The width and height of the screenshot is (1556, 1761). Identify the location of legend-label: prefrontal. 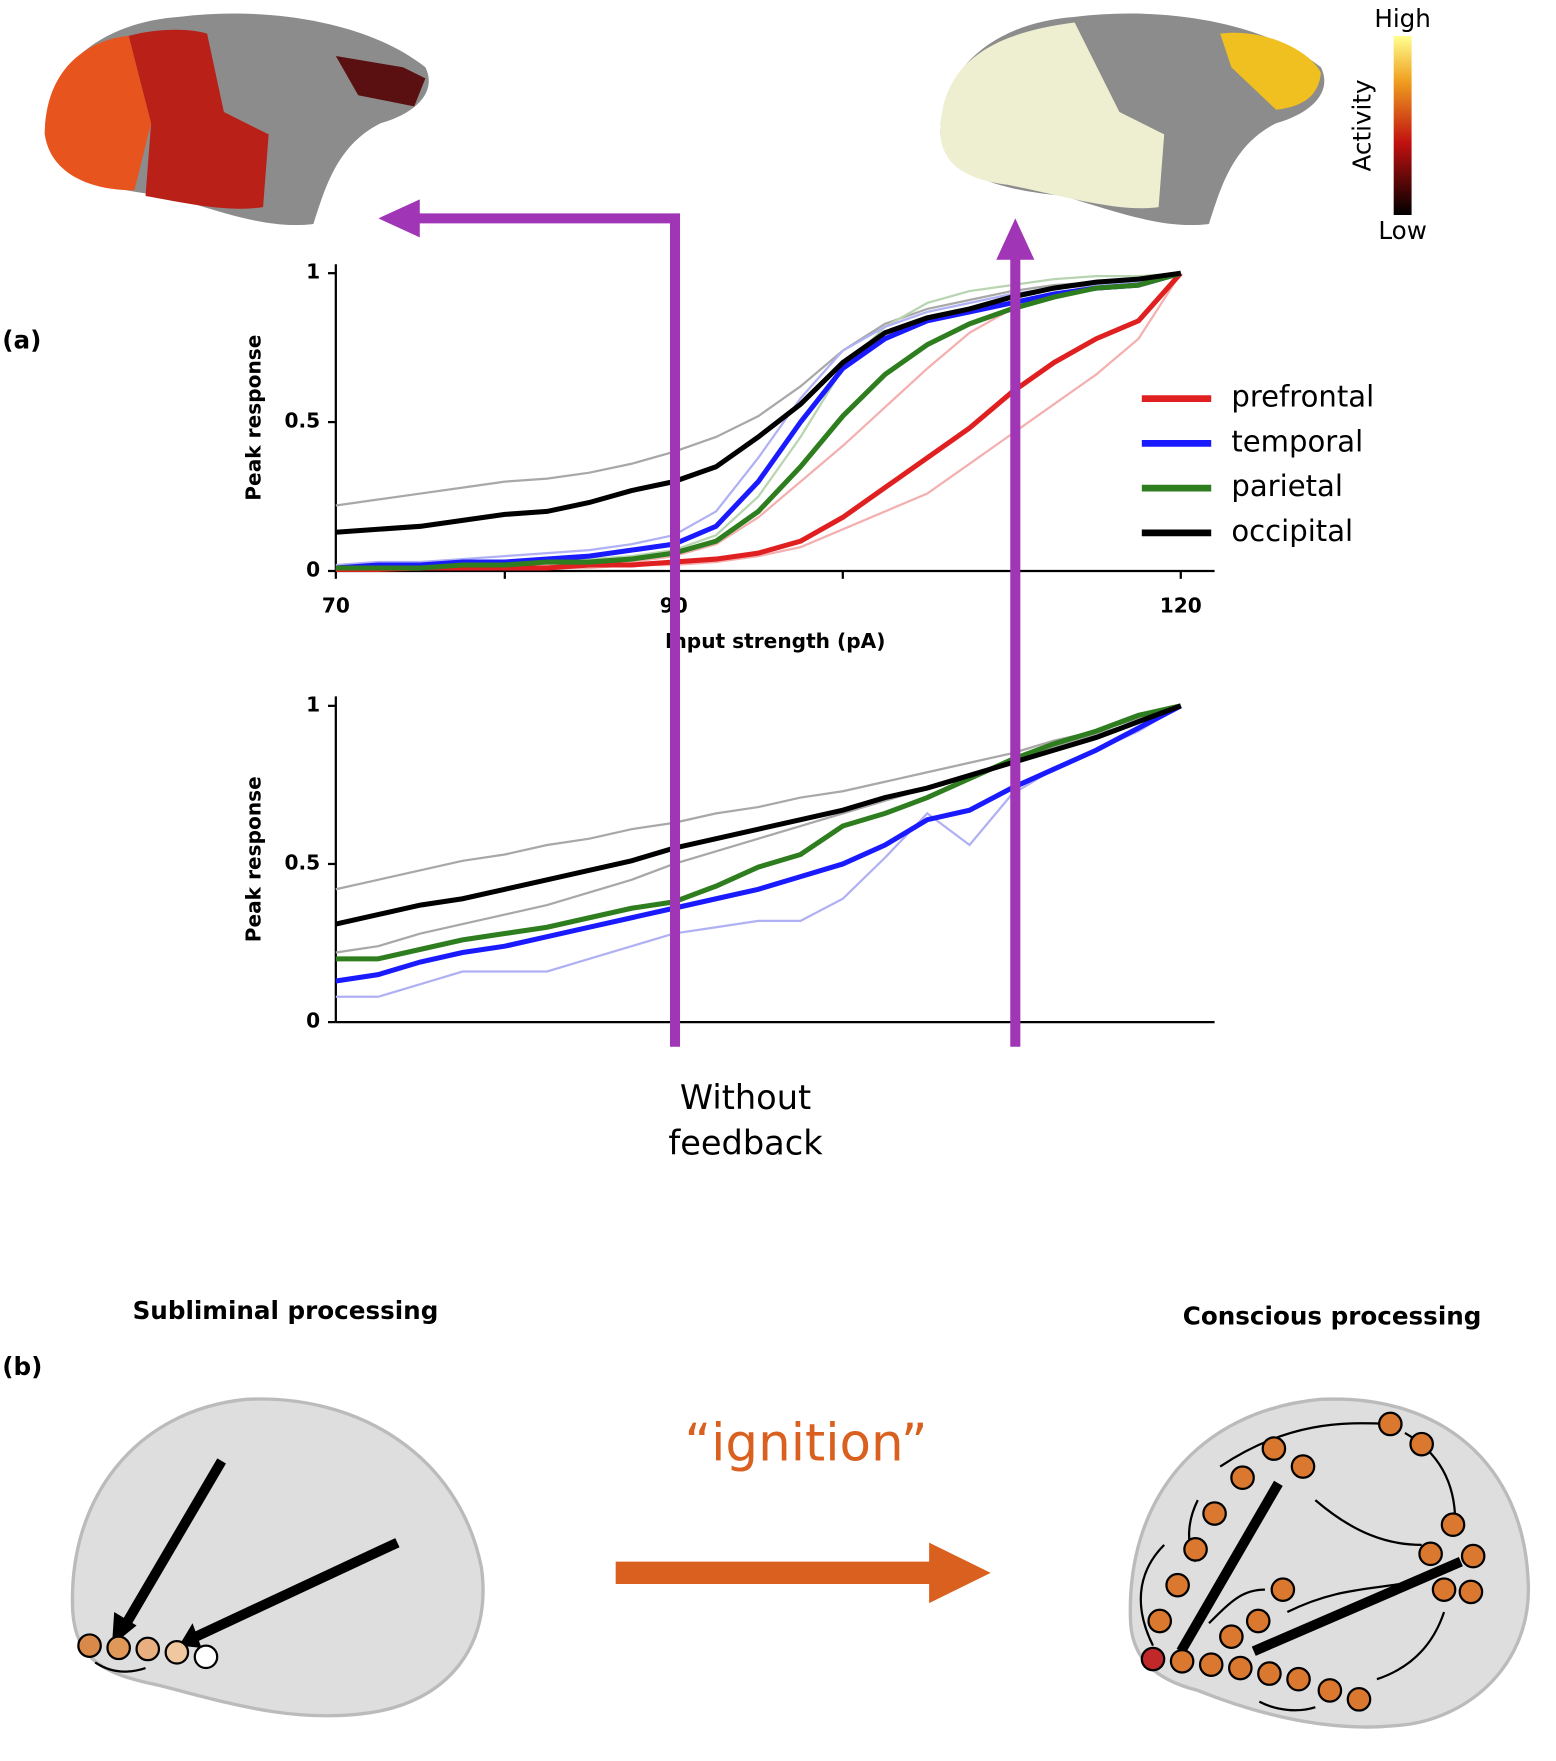
(1302, 397).